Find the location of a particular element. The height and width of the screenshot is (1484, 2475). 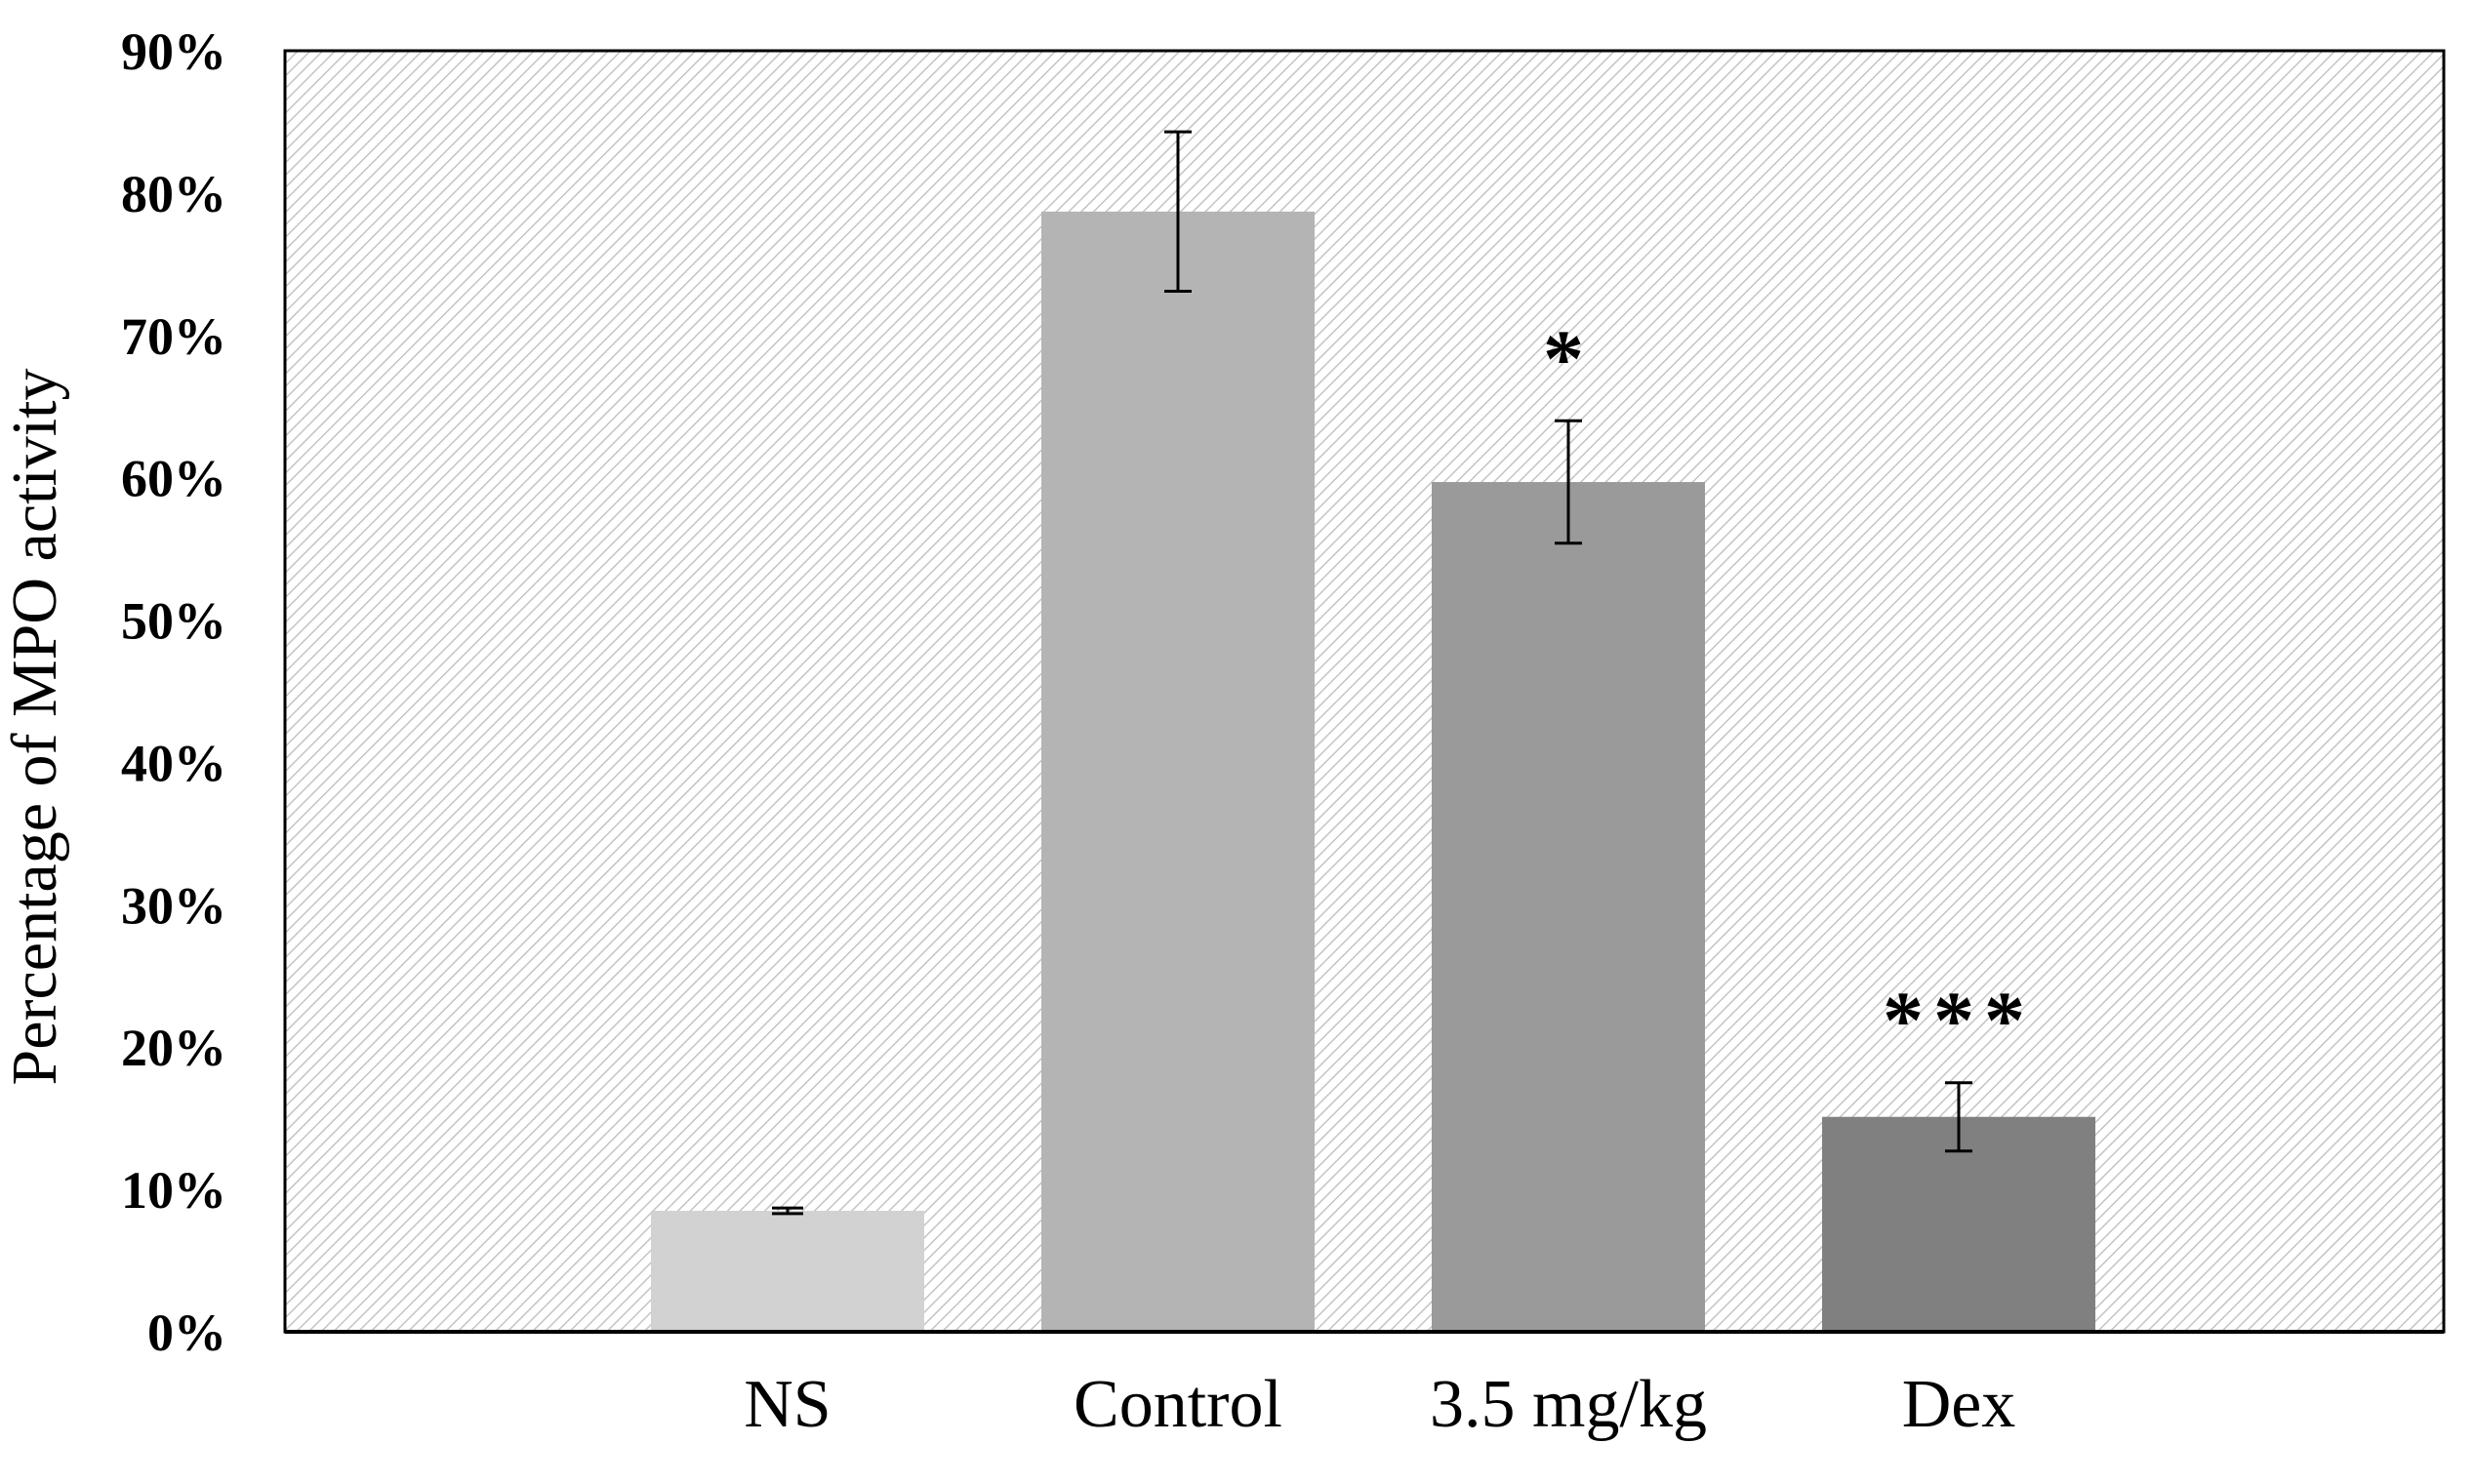

x-tick-label: 3.5 mg/kg is located at coordinates (1568, 1404).